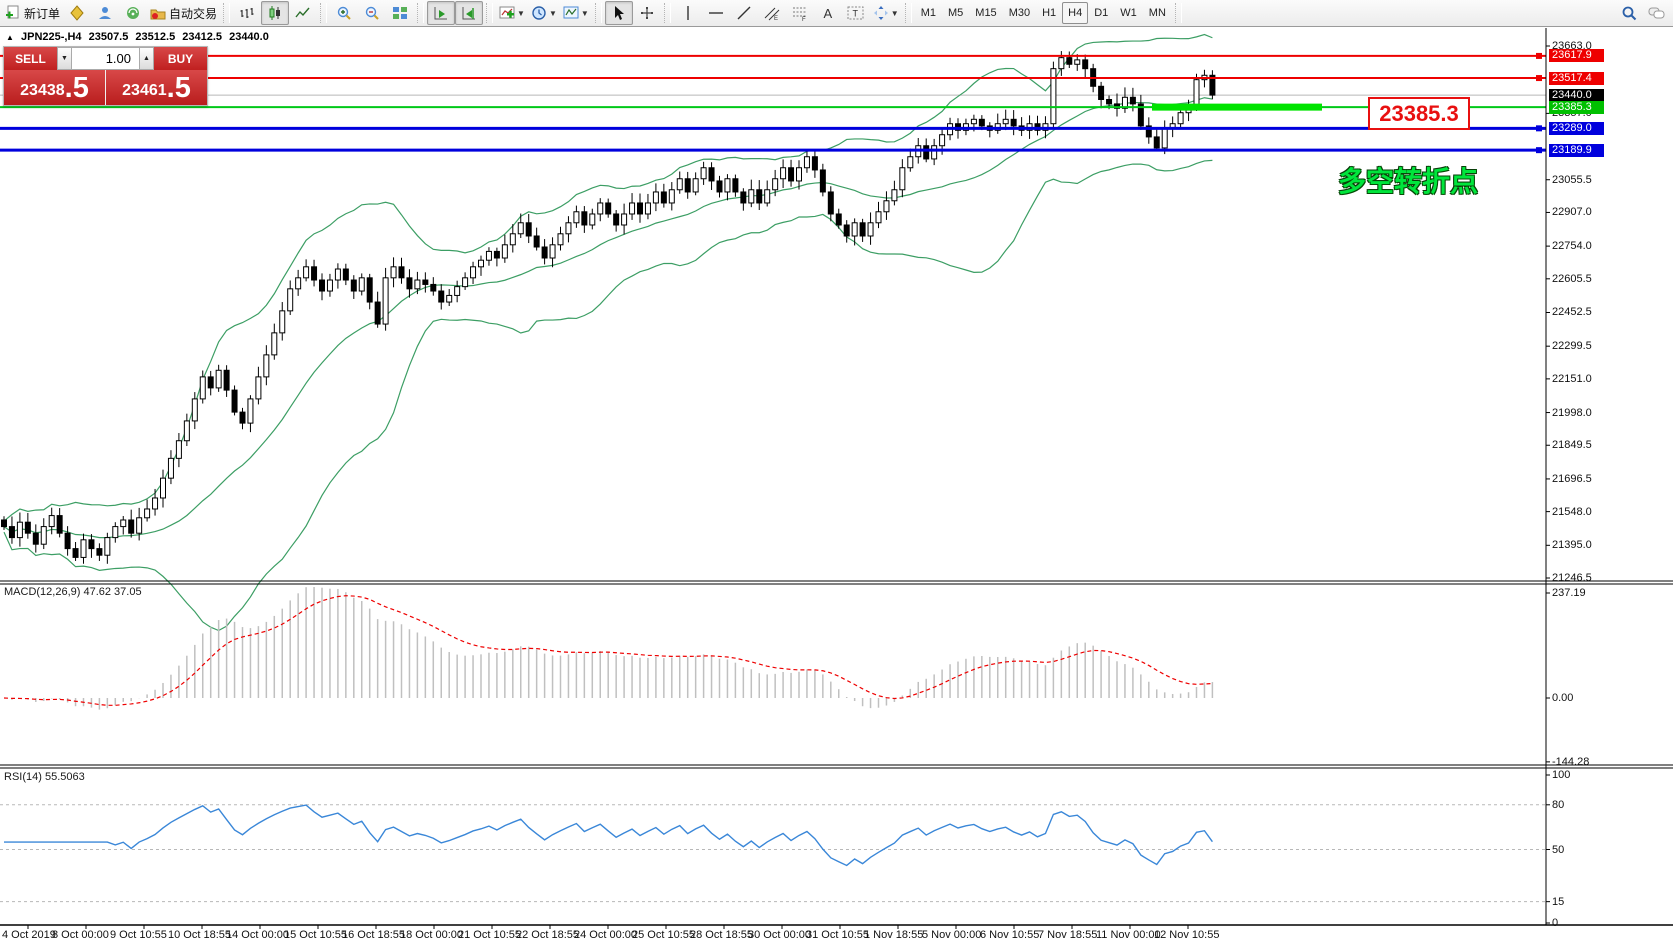  Describe the element at coordinates (1558, 901) in the screenshot. I see `rsi-axis-tick: 15` at that location.